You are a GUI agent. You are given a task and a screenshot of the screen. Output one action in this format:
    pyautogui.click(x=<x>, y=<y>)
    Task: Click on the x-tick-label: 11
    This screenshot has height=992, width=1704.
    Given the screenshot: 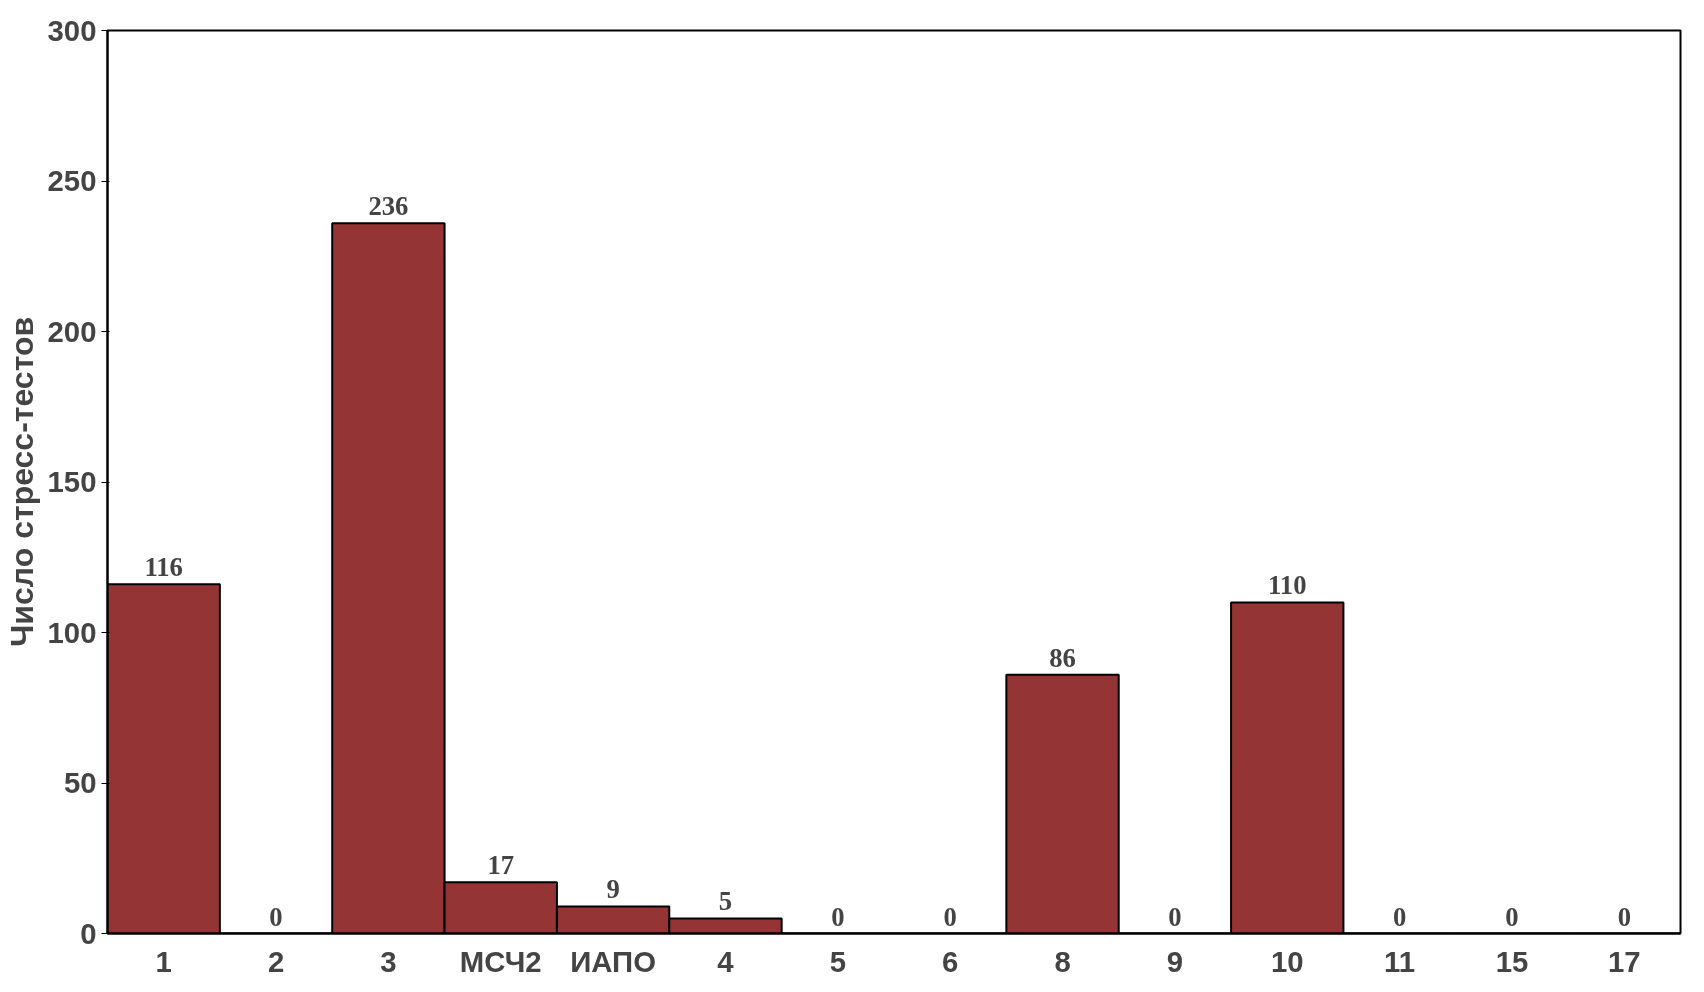 What is the action you would take?
    pyautogui.click(x=1400, y=961)
    